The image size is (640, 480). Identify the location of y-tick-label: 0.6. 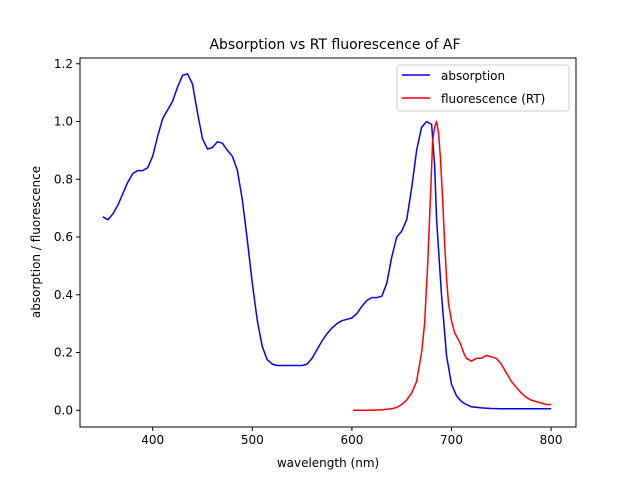
(63, 237).